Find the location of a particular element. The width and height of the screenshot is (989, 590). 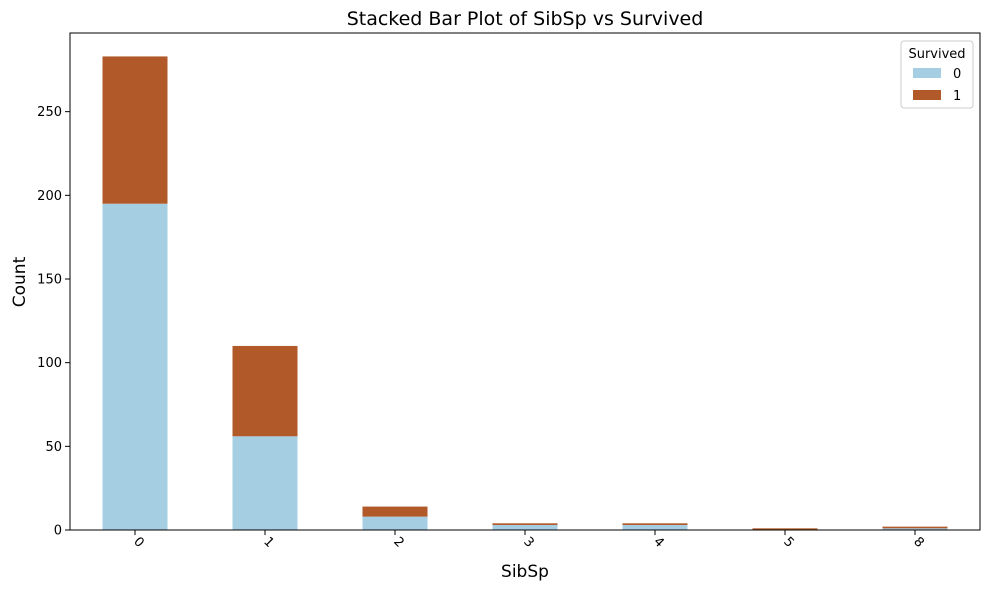

x-tick-label-3: 3 is located at coordinates (528, 542).